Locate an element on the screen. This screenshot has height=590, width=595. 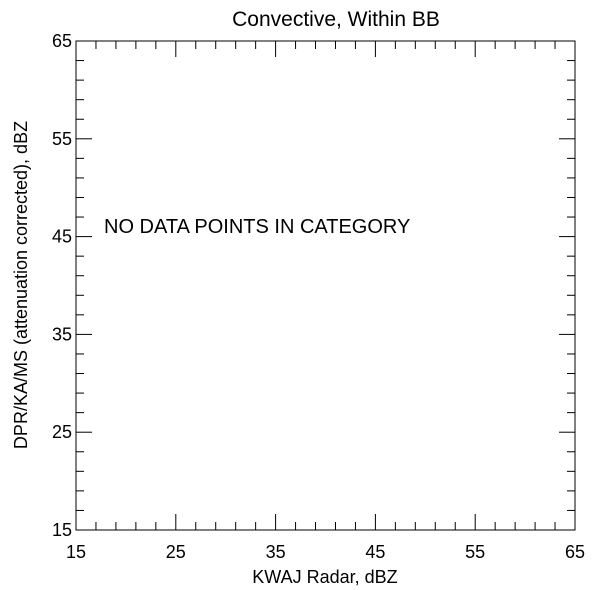
x-tick-label: 25 is located at coordinates (176, 552).